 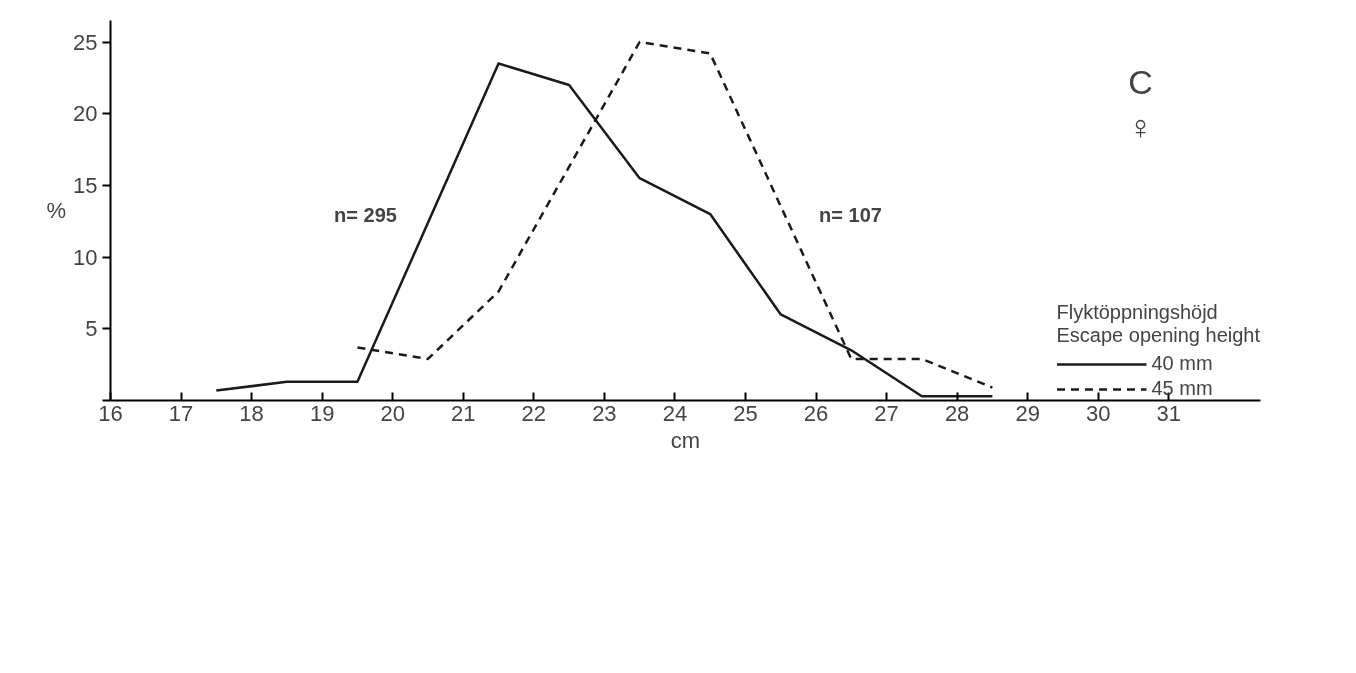 What do you see at coordinates (110, 413) in the screenshot?
I see `x-tick-label: 16` at bounding box center [110, 413].